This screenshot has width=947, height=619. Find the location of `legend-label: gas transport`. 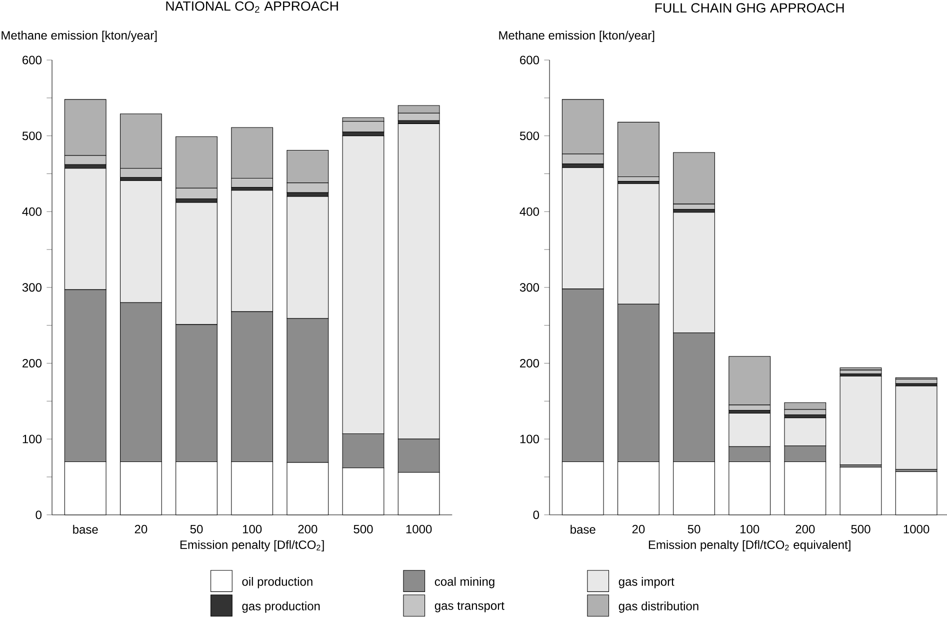

legend-label: gas transport is located at coordinates (469, 607).